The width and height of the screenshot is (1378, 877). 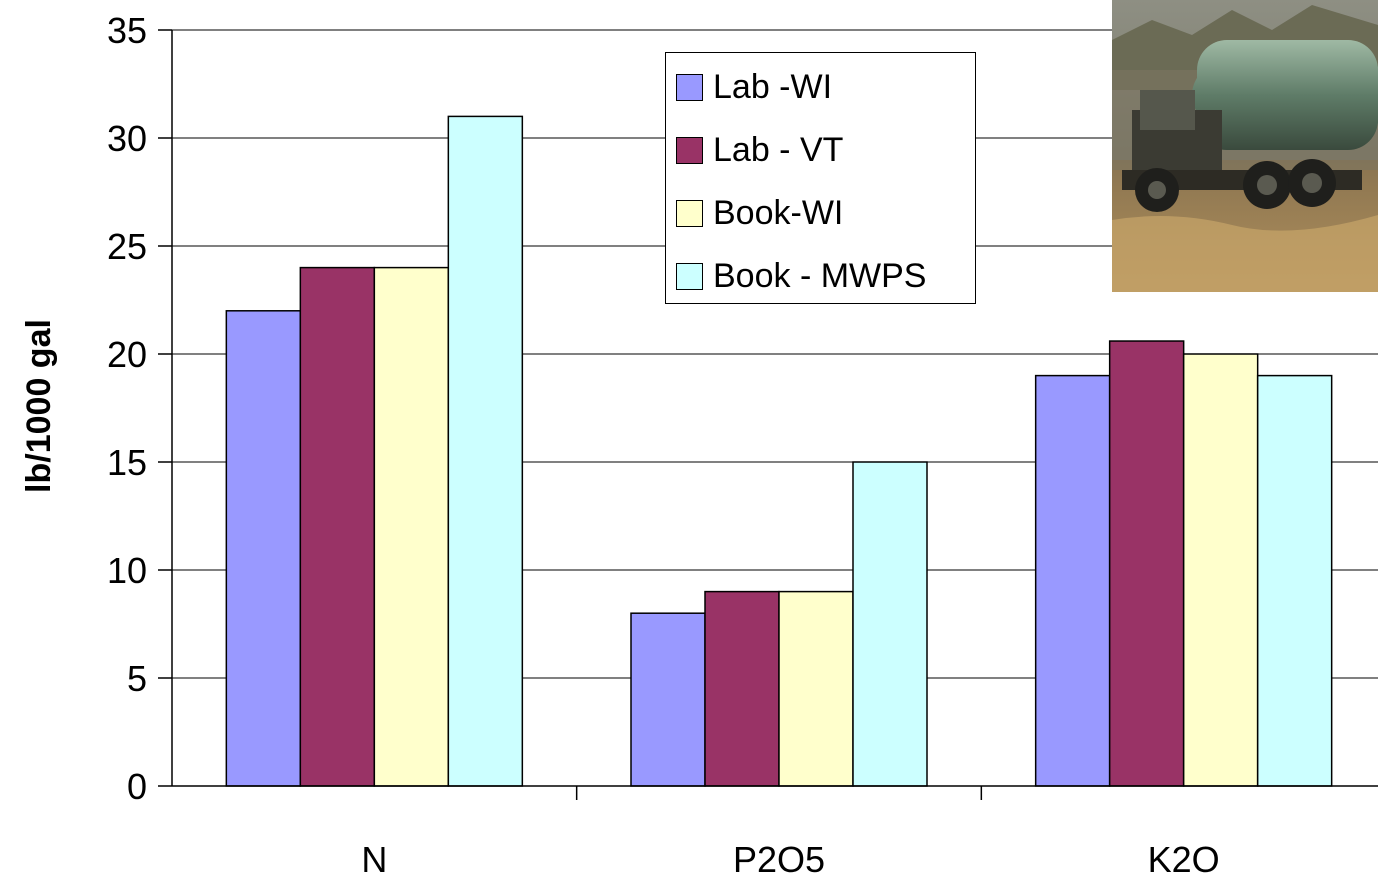 What do you see at coordinates (39, 406) in the screenshot?
I see `y-axis-label: lb/1000 gal` at bounding box center [39, 406].